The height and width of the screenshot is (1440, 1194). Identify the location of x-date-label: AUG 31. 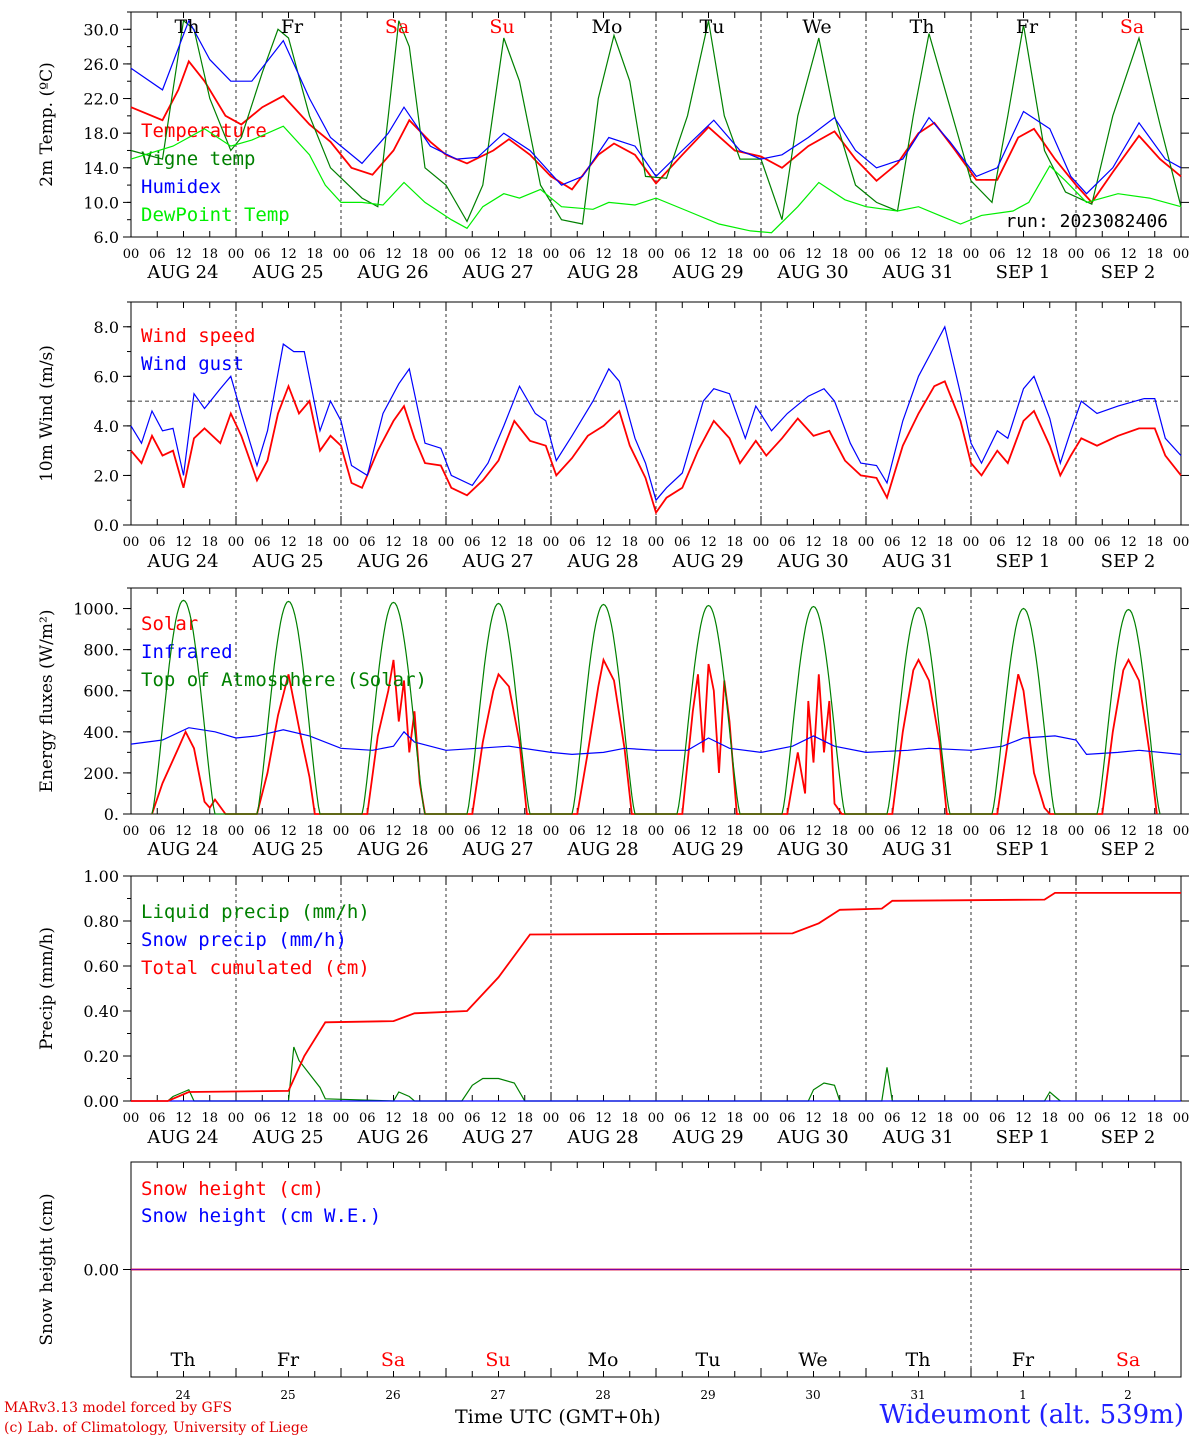
(917, 561).